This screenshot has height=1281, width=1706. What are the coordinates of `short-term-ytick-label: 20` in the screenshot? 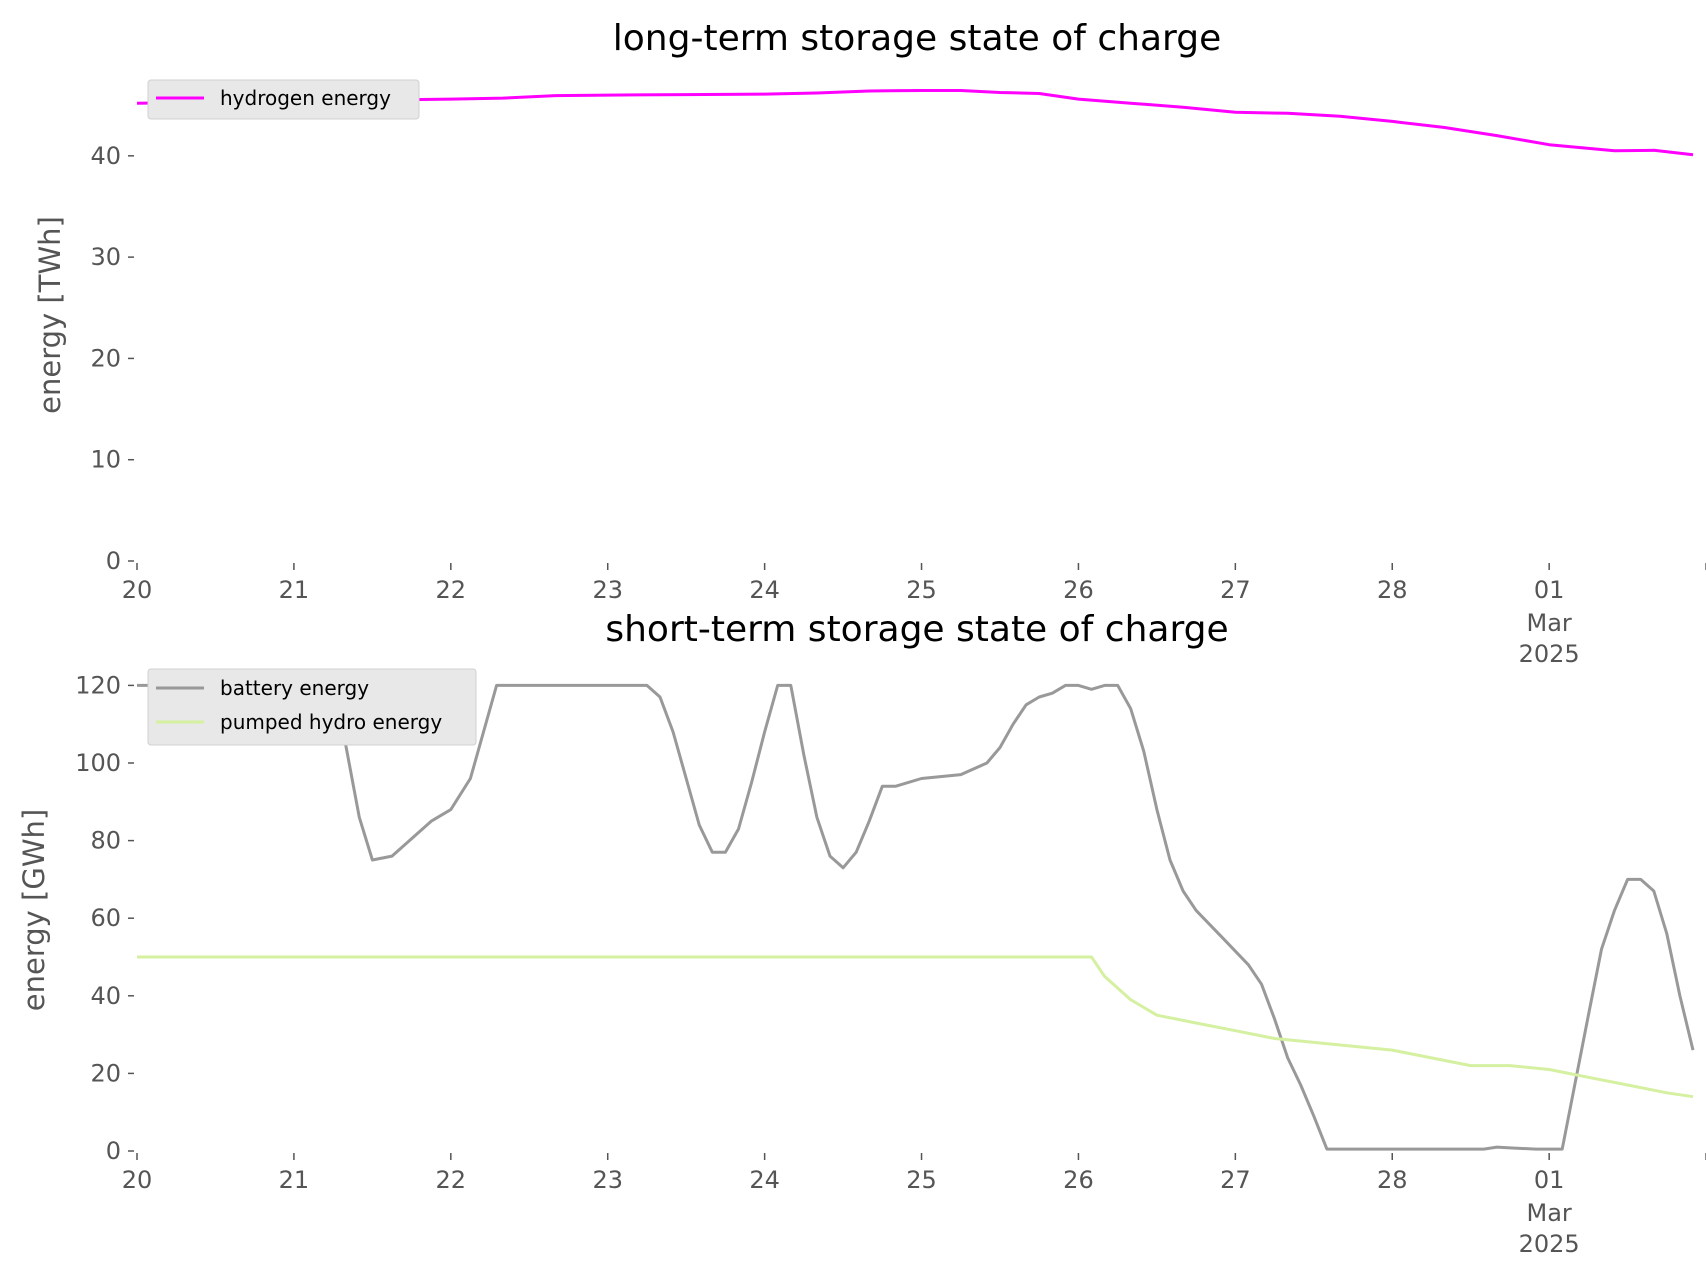 It's located at (105, 1073).